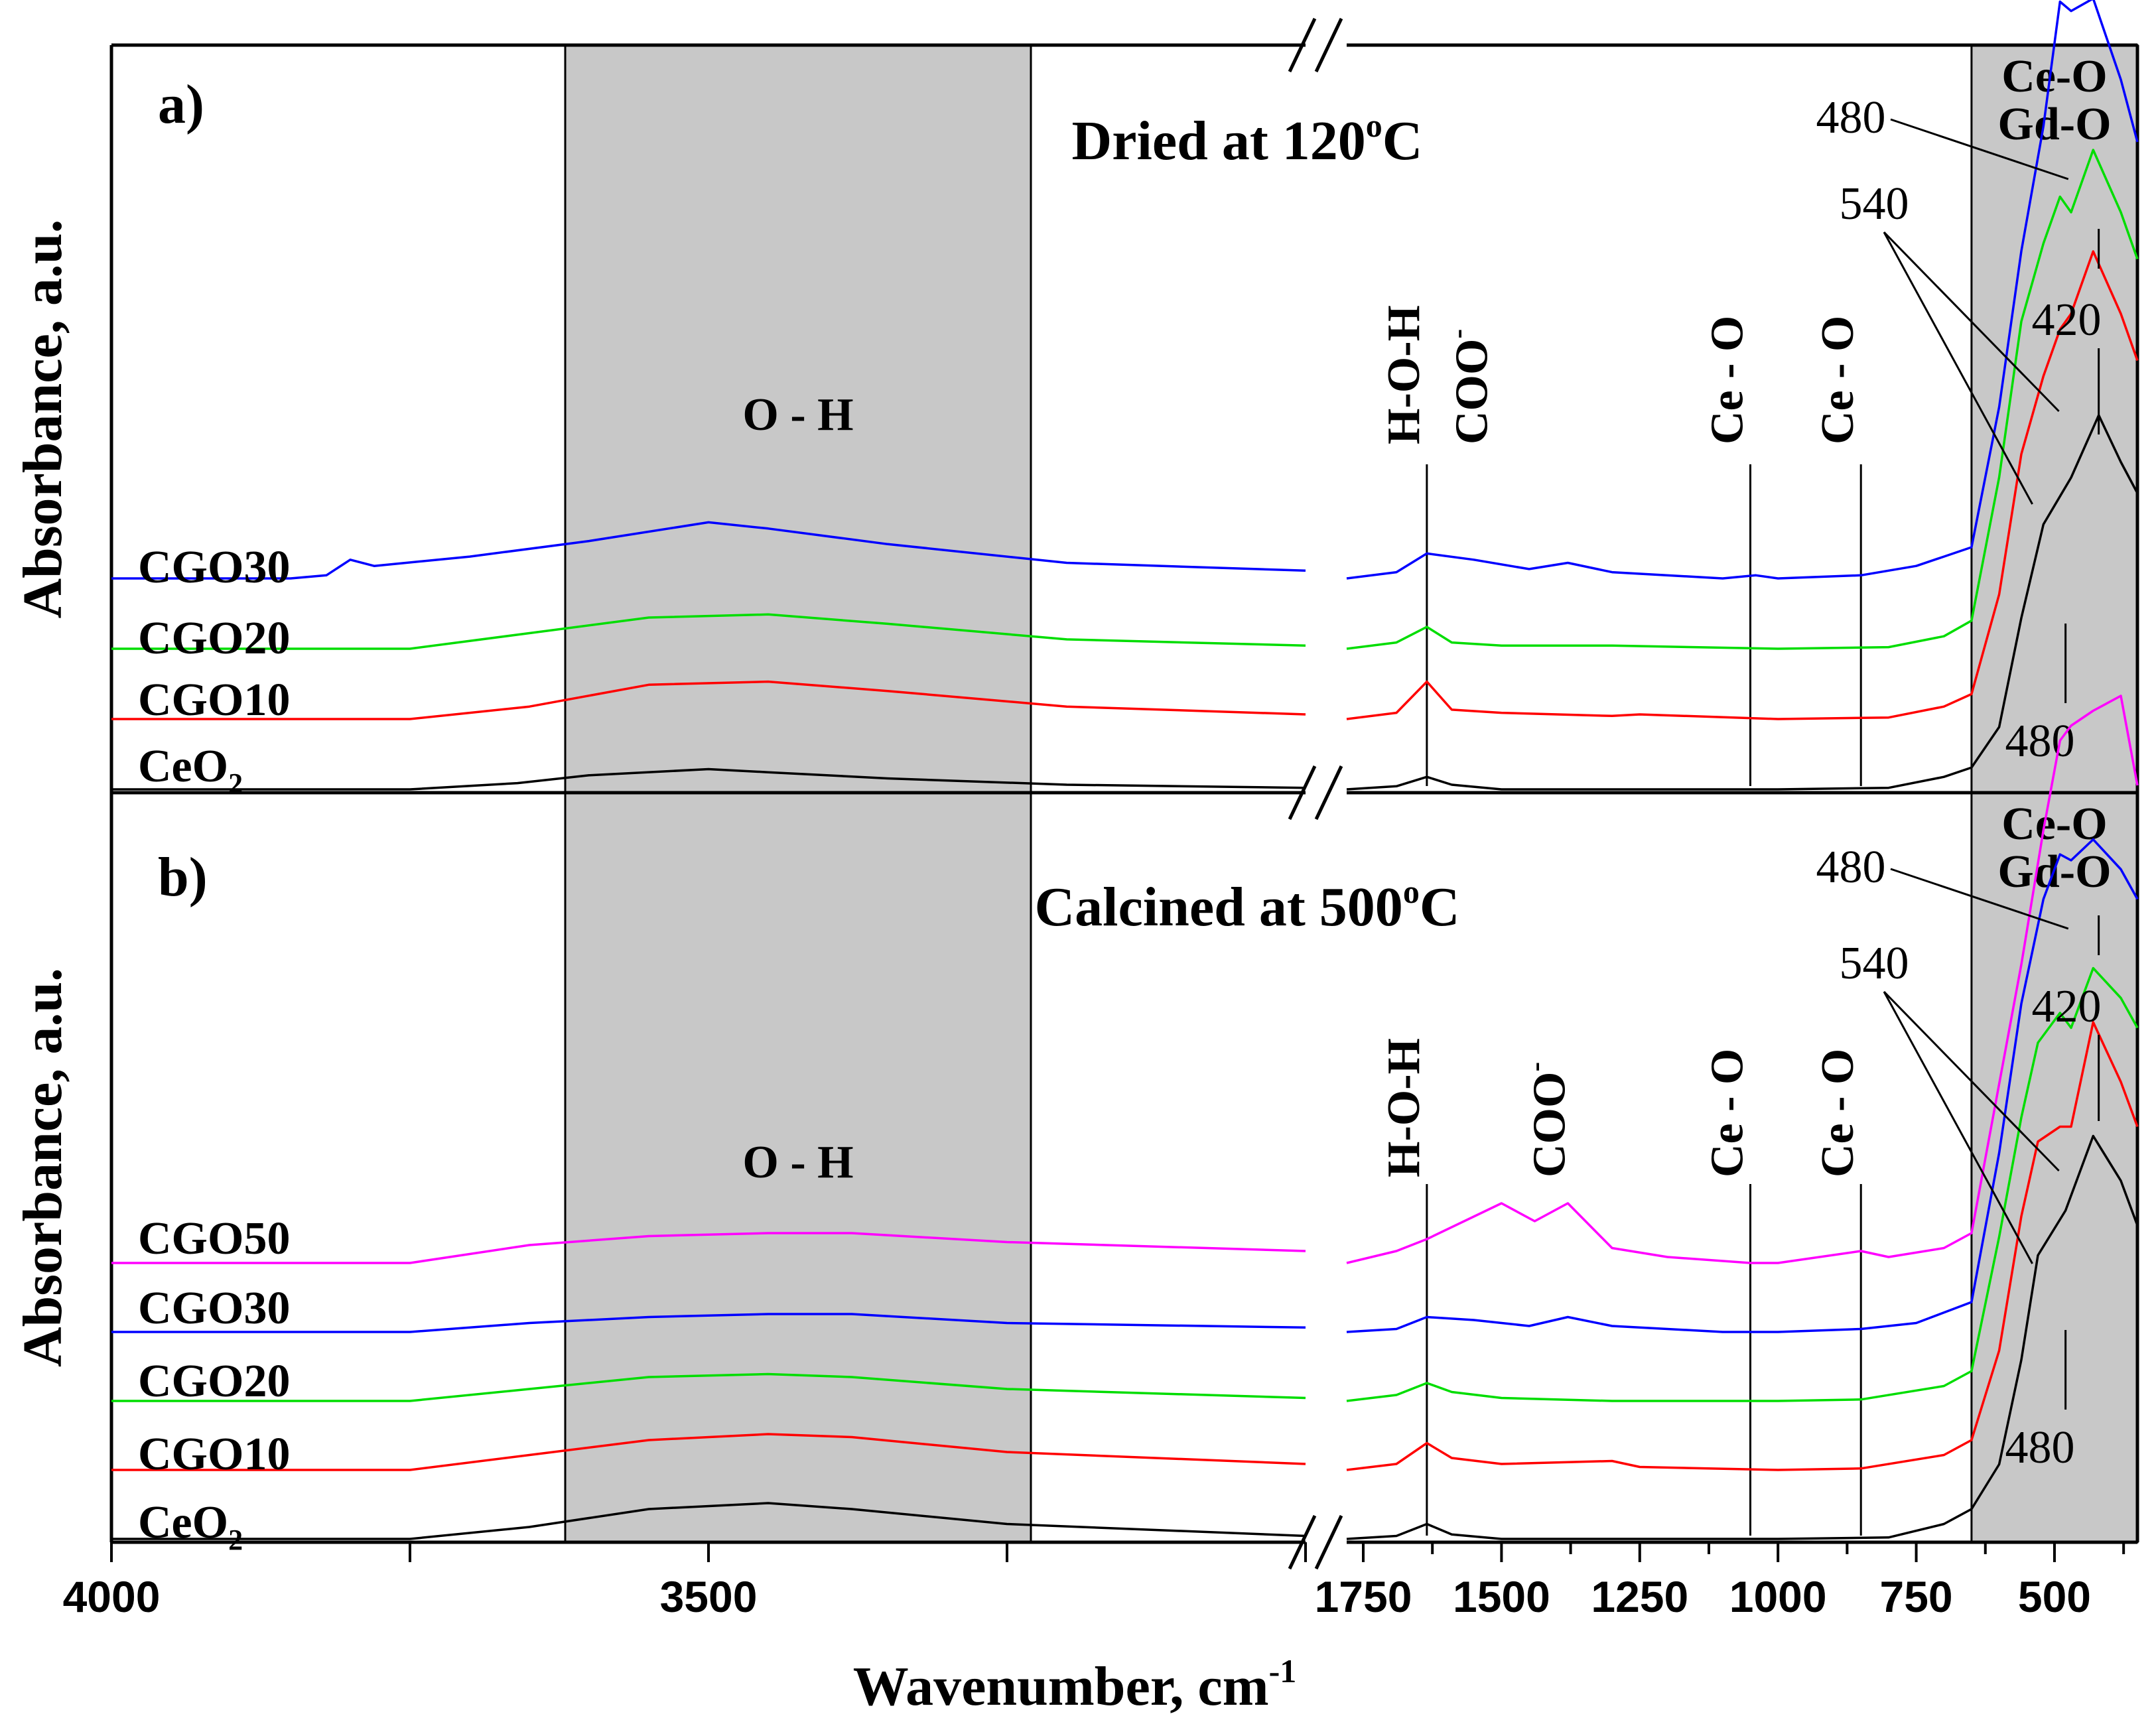 The image size is (2156, 1722). What do you see at coordinates (2054, 76) in the screenshot?
I see `band-label: Ce-O` at bounding box center [2054, 76].